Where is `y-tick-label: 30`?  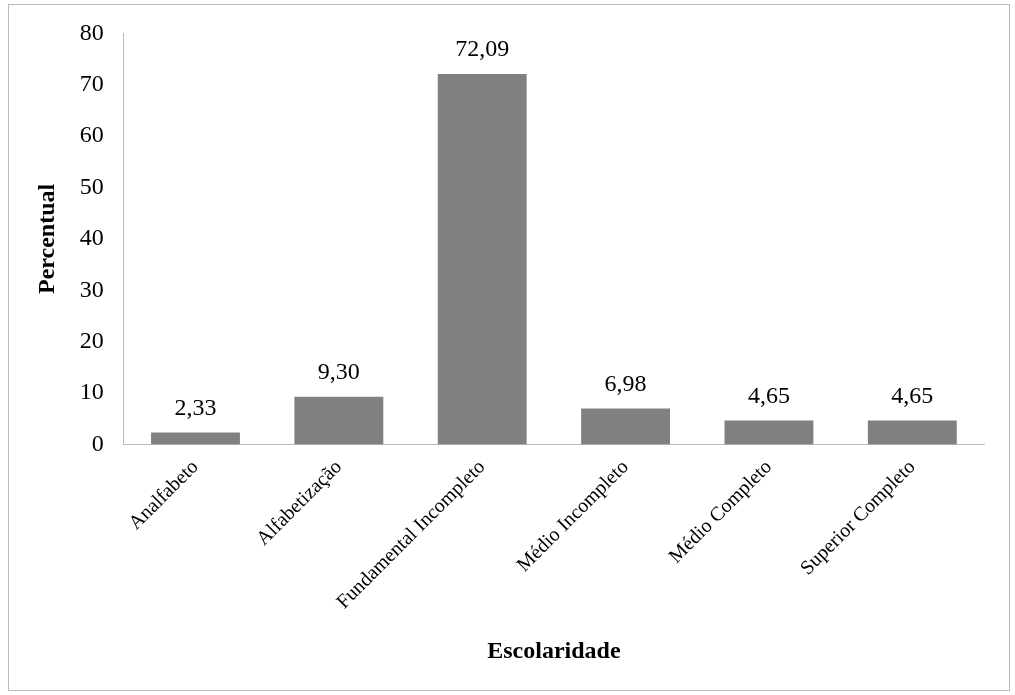 y-tick-label: 30 is located at coordinates (91, 288).